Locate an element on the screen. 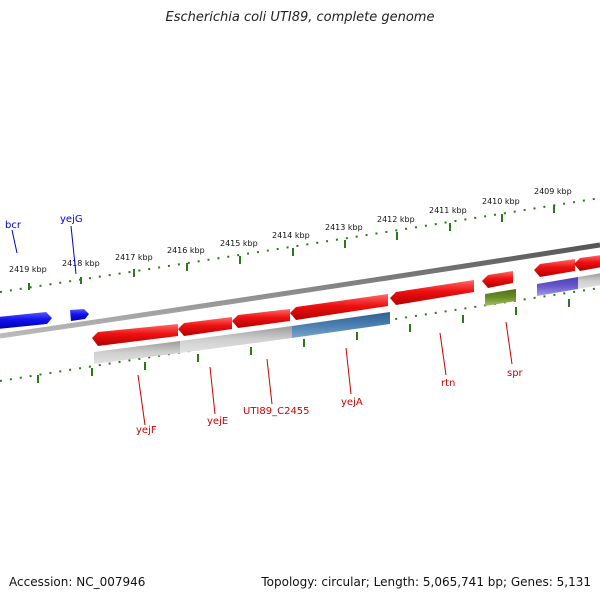  gene-label-yejG: yejG is located at coordinates (71, 219).